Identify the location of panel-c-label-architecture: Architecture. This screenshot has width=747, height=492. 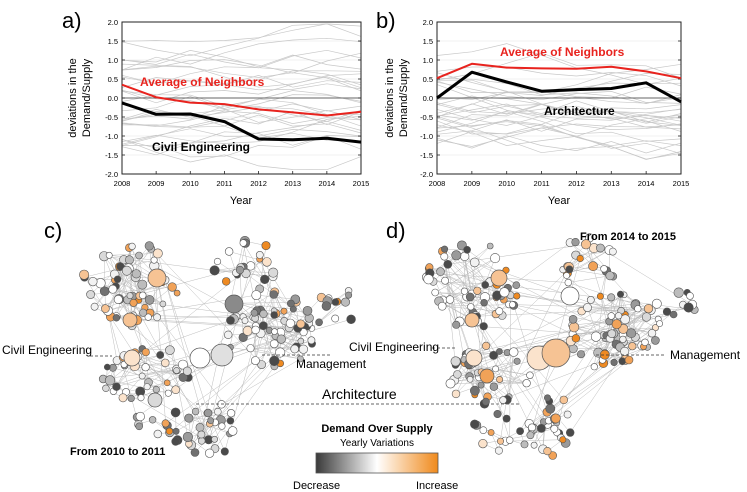
(359, 394).